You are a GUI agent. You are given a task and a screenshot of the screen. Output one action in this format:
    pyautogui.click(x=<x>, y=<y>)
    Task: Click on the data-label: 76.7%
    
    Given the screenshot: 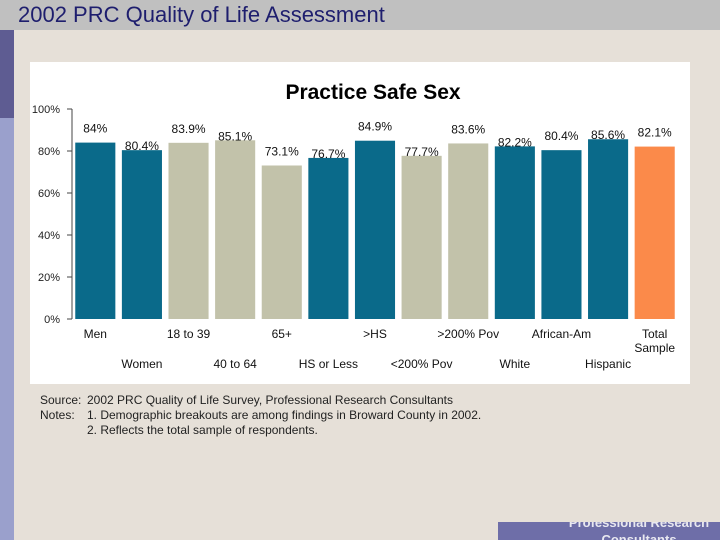 What is the action you would take?
    pyautogui.click(x=328, y=154)
    